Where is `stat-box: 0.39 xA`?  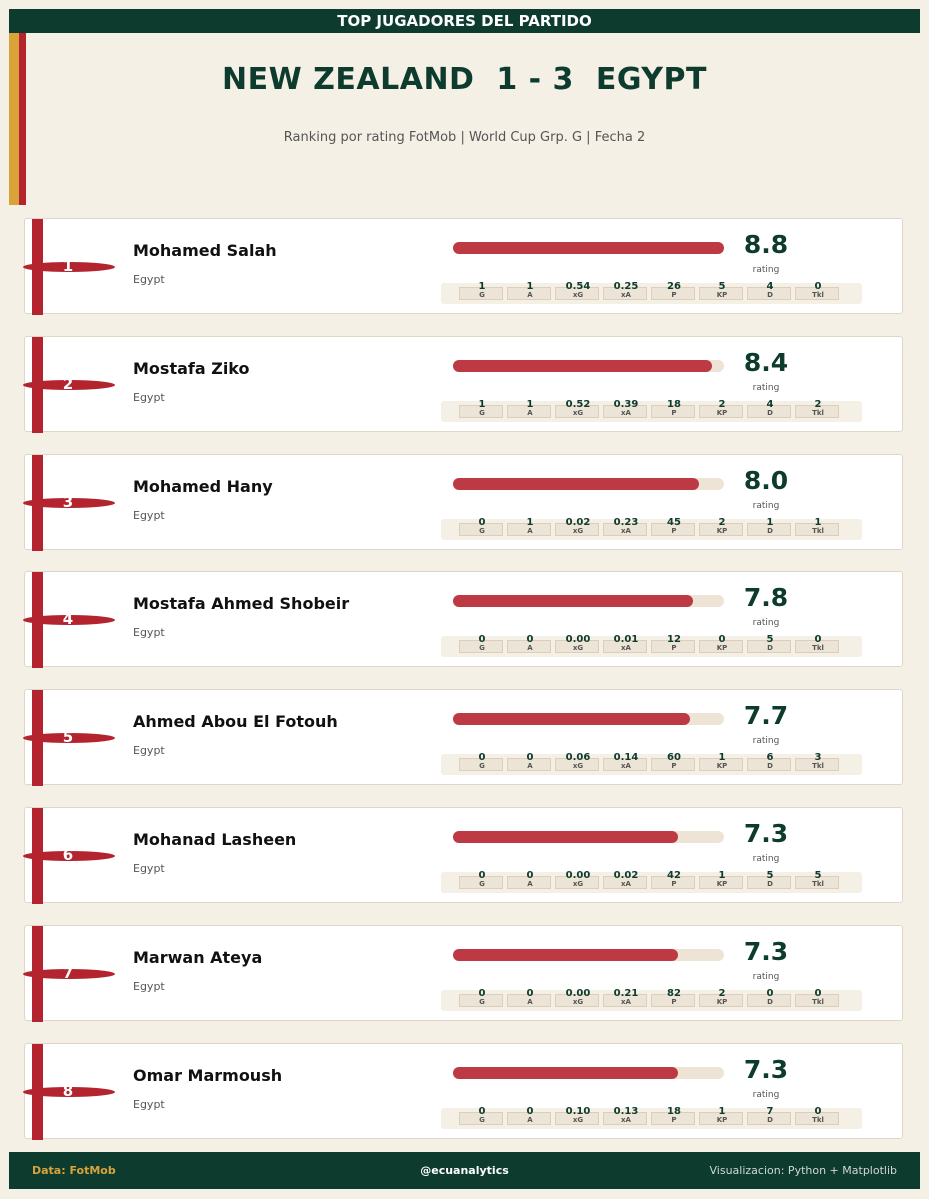
stat-box: 0.39 xA is located at coordinates (625, 408).